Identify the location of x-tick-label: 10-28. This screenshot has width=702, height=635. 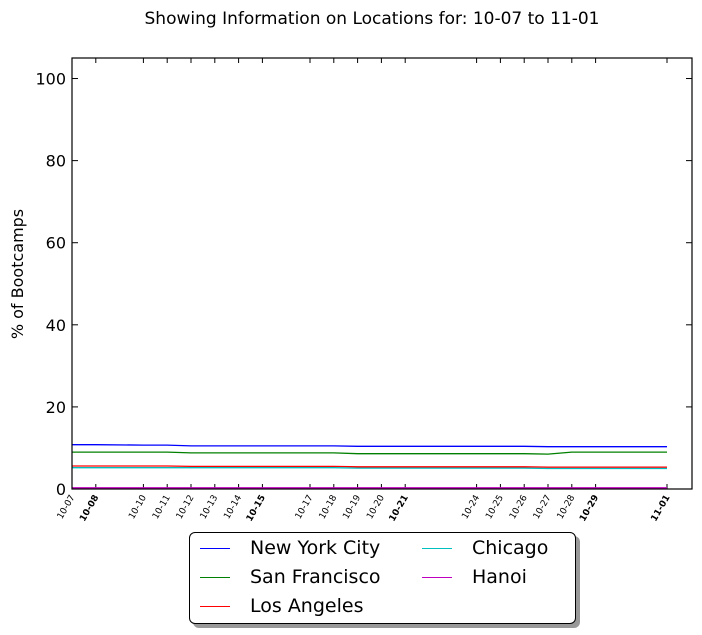
(567, 507).